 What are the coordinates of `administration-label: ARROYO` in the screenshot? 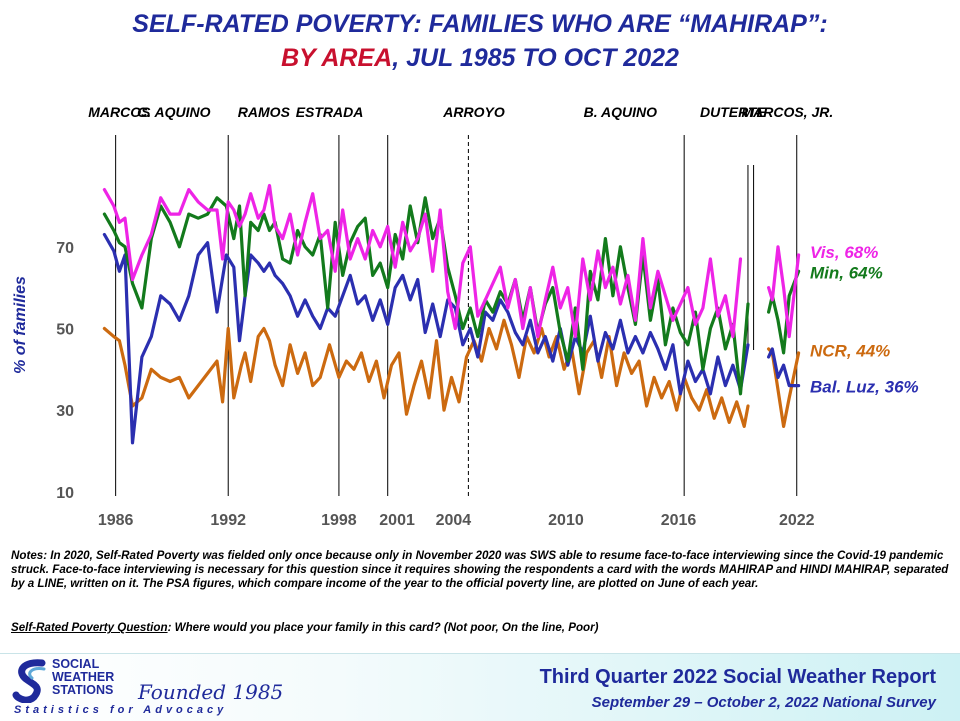 It's located at (473, 112).